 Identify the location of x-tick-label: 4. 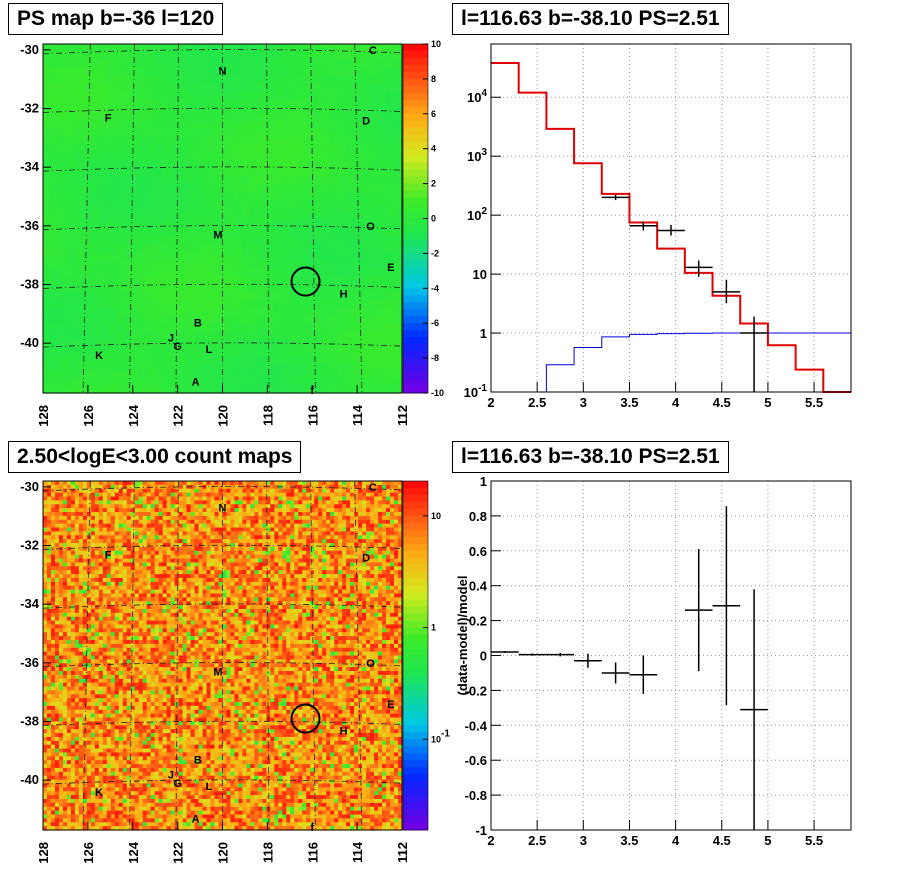
(676, 402).